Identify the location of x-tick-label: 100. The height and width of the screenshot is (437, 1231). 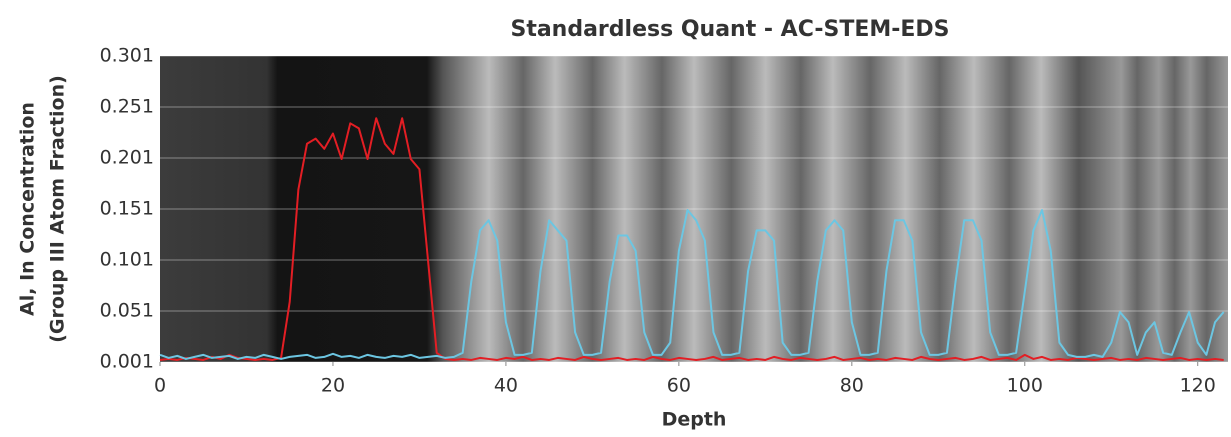
(1025, 386).